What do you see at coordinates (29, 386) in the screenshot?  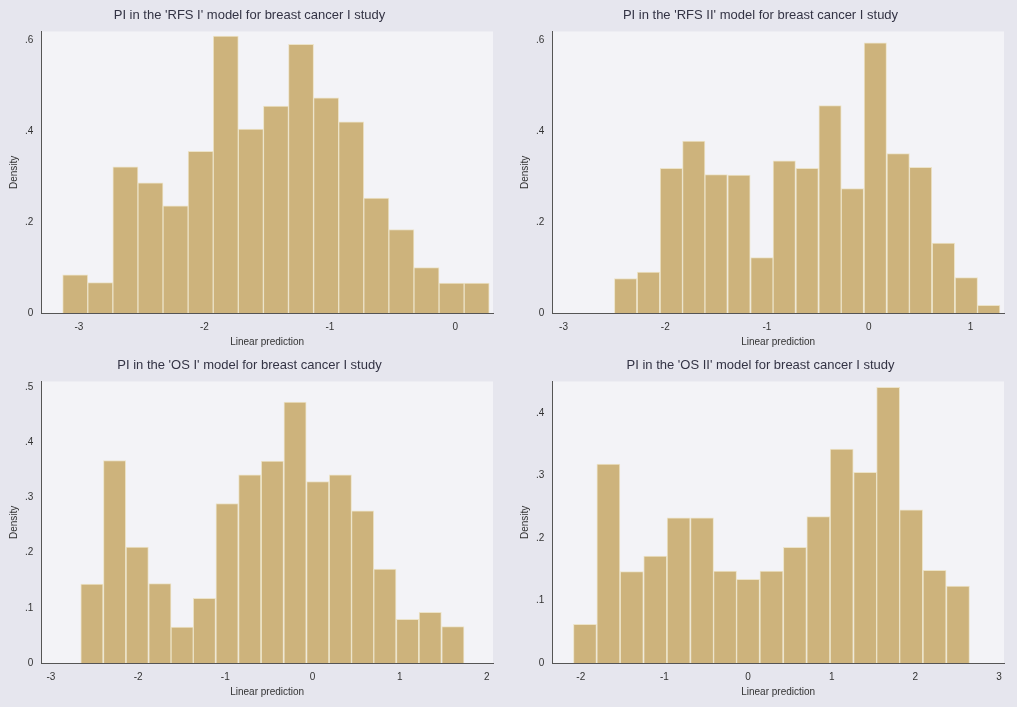 I see `y-tick-label: .5` at bounding box center [29, 386].